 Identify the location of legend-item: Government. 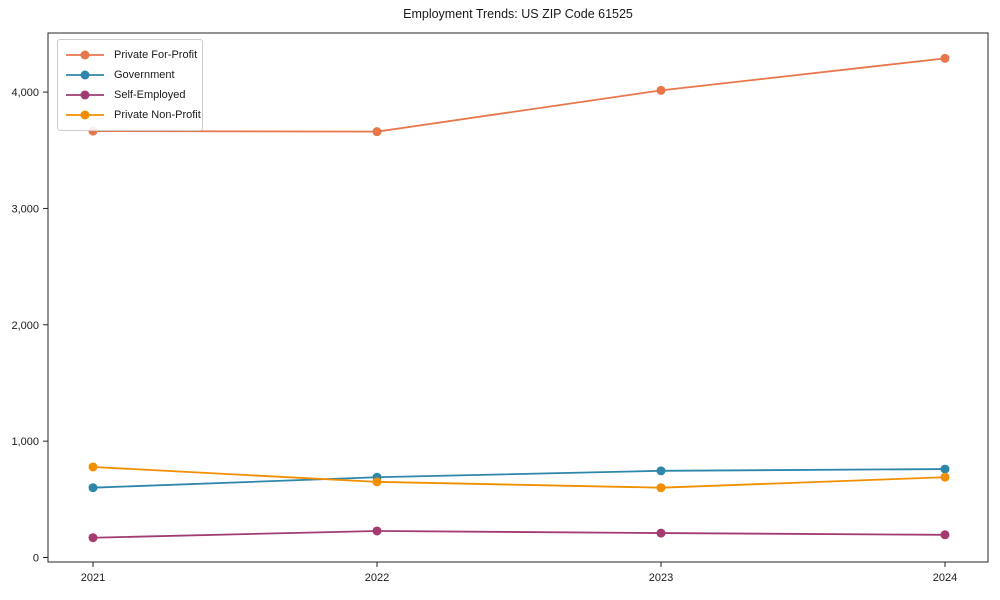
(129, 75).